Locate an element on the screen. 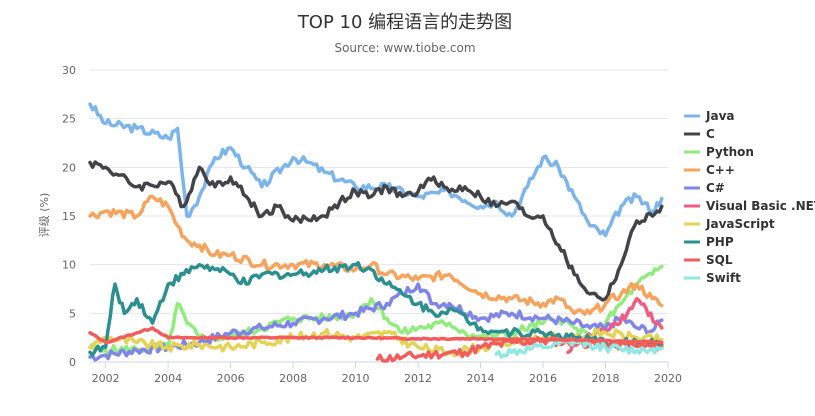  legend-item-c-: C++ is located at coordinates (709, 170).